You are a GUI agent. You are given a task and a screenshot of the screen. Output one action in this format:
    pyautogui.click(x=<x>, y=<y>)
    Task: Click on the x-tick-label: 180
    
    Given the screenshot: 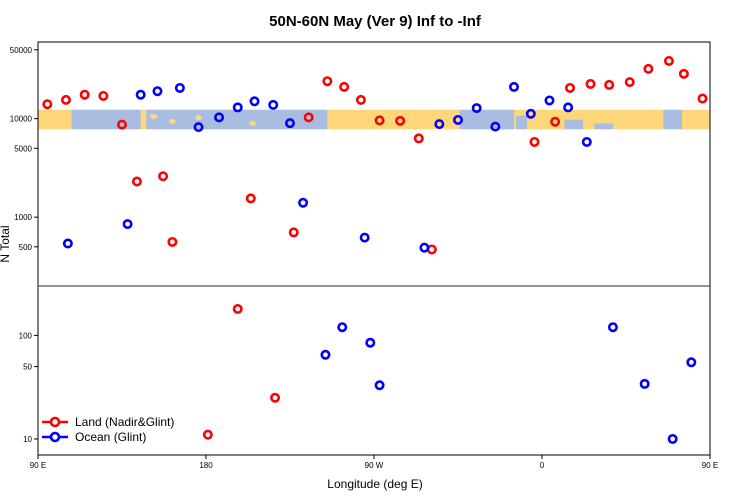 What is the action you would take?
    pyautogui.click(x=206, y=465)
    